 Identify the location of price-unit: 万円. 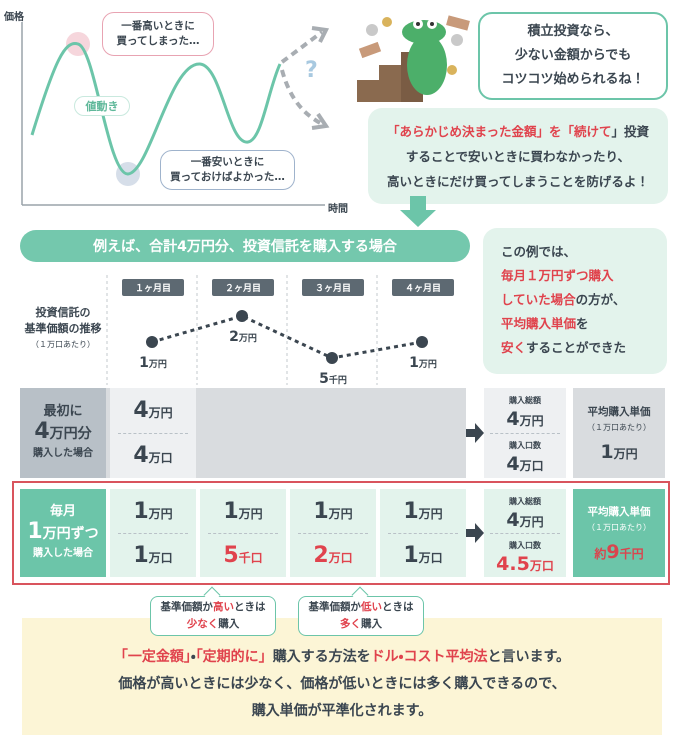
(427, 365).